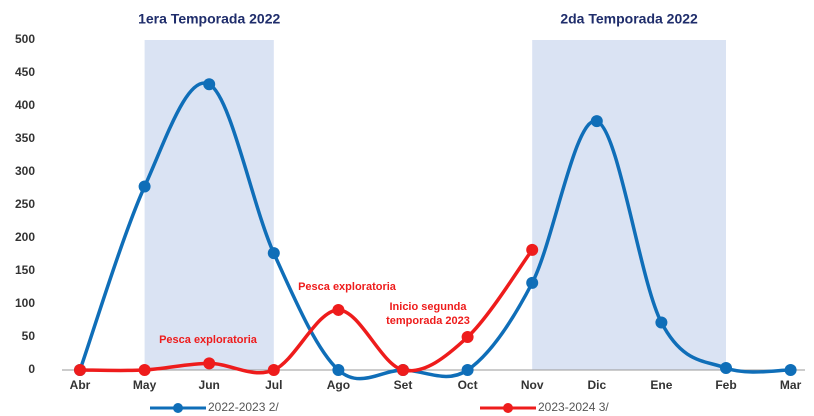 The image size is (814, 416). What do you see at coordinates (25, 303) in the screenshot?
I see `y-tick-label: 100` at bounding box center [25, 303].